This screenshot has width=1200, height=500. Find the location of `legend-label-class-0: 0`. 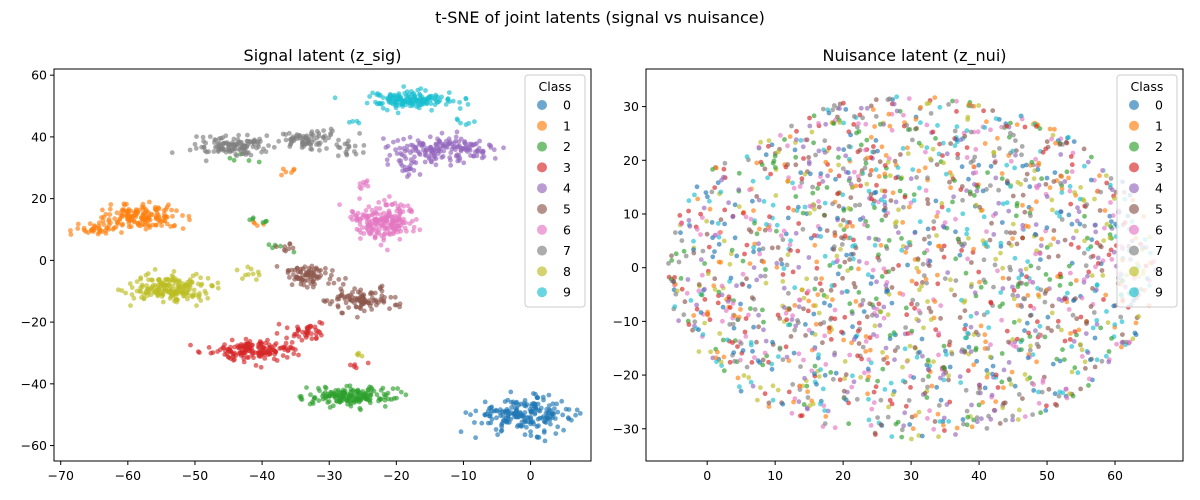

legend-label-class-0: 0 is located at coordinates (1159, 105).